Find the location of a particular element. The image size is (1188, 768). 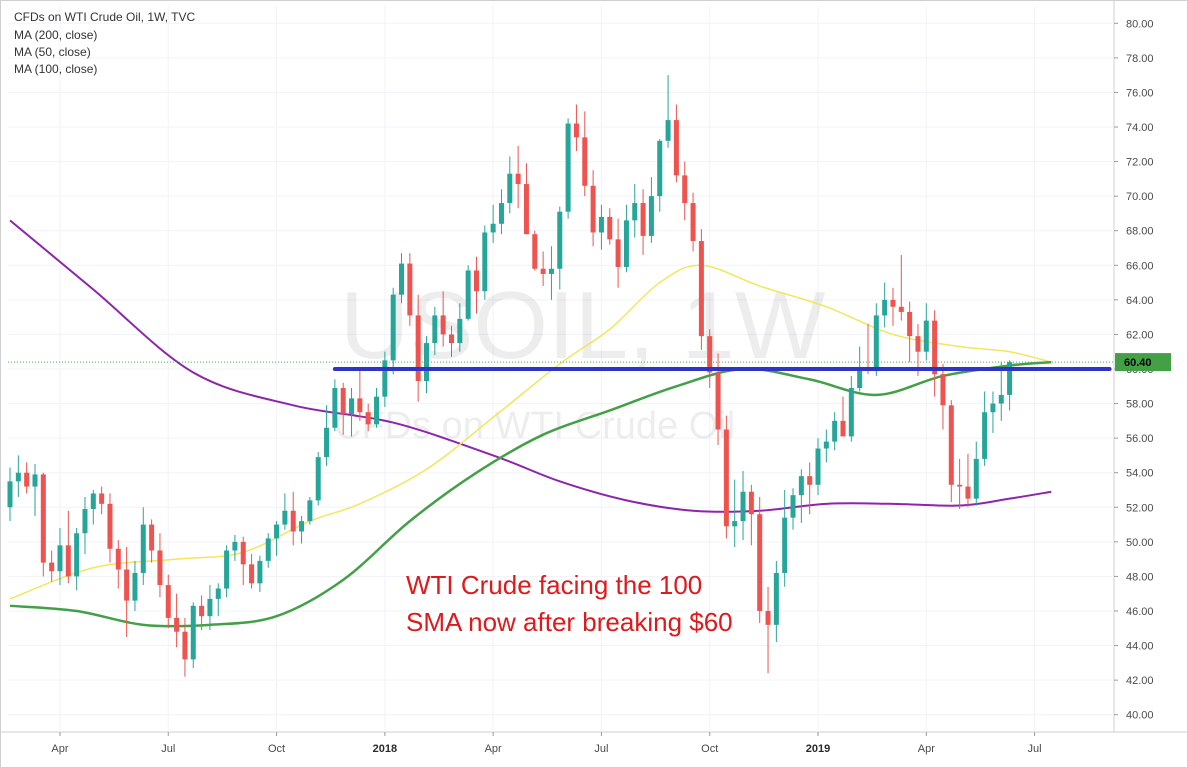

price-tick-label: 62.00 is located at coordinates (1140, 335).